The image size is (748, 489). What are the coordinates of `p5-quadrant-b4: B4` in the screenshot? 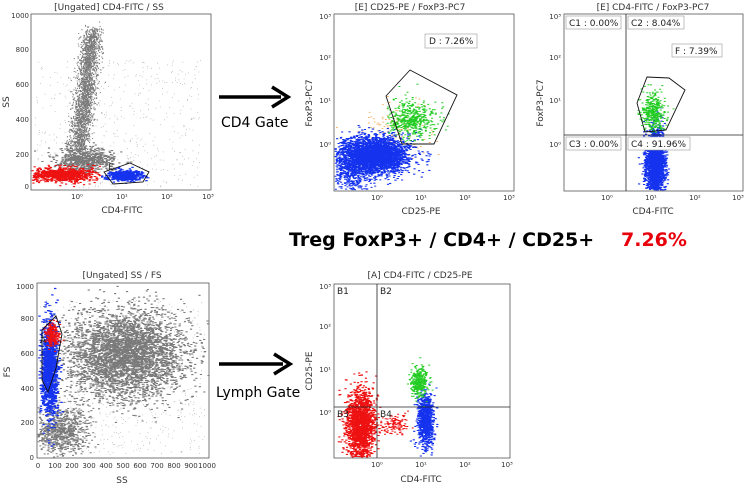 It's located at (386, 415).